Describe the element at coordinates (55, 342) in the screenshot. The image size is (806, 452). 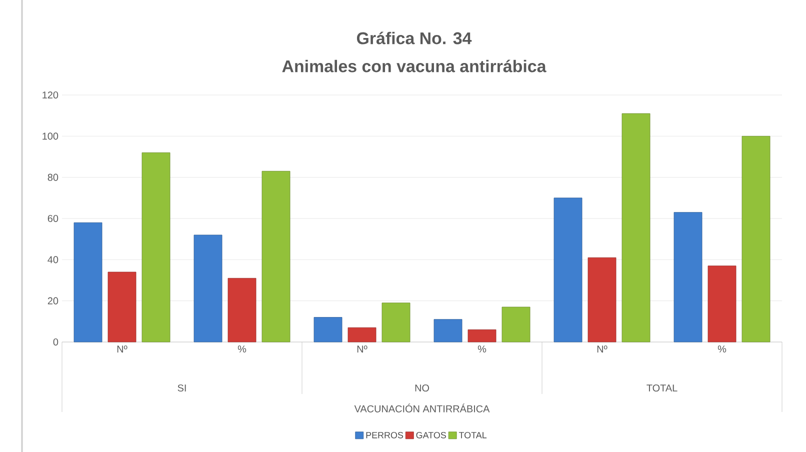
I see `y-tick-label: 0` at that location.